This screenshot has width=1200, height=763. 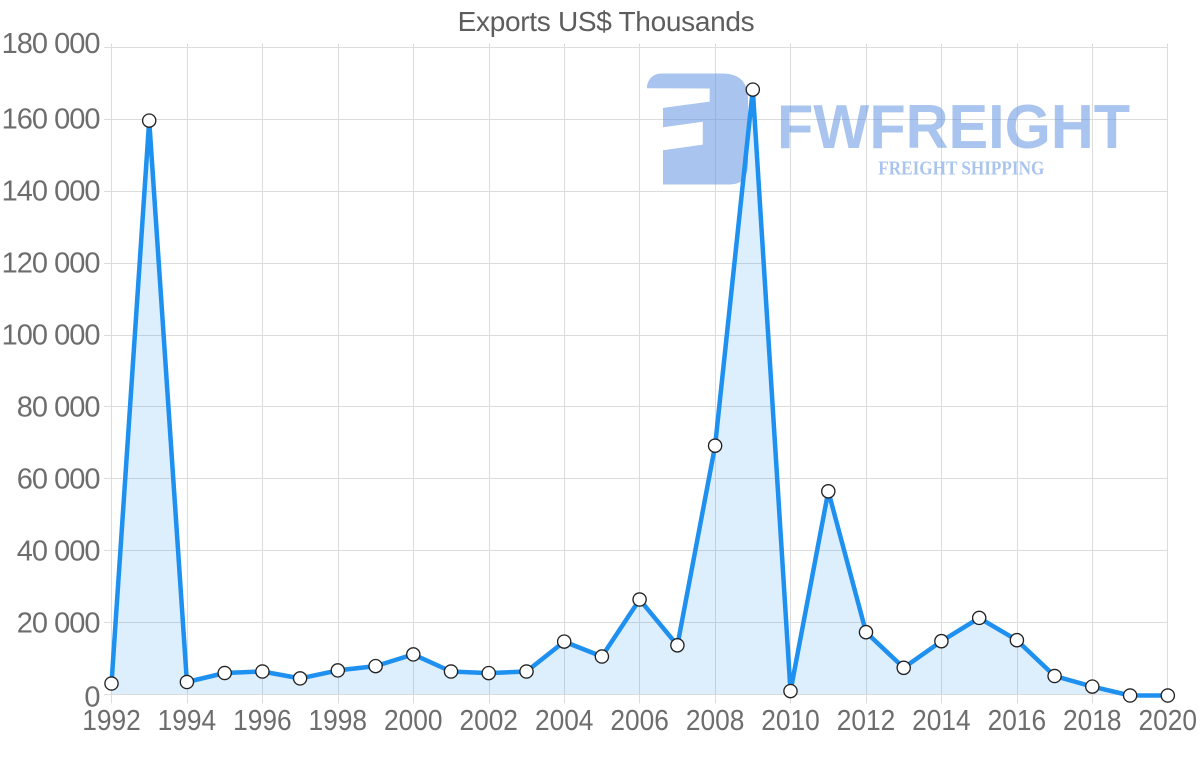 What do you see at coordinates (941, 721) in the screenshot?
I see `svg-text: 2014` at bounding box center [941, 721].